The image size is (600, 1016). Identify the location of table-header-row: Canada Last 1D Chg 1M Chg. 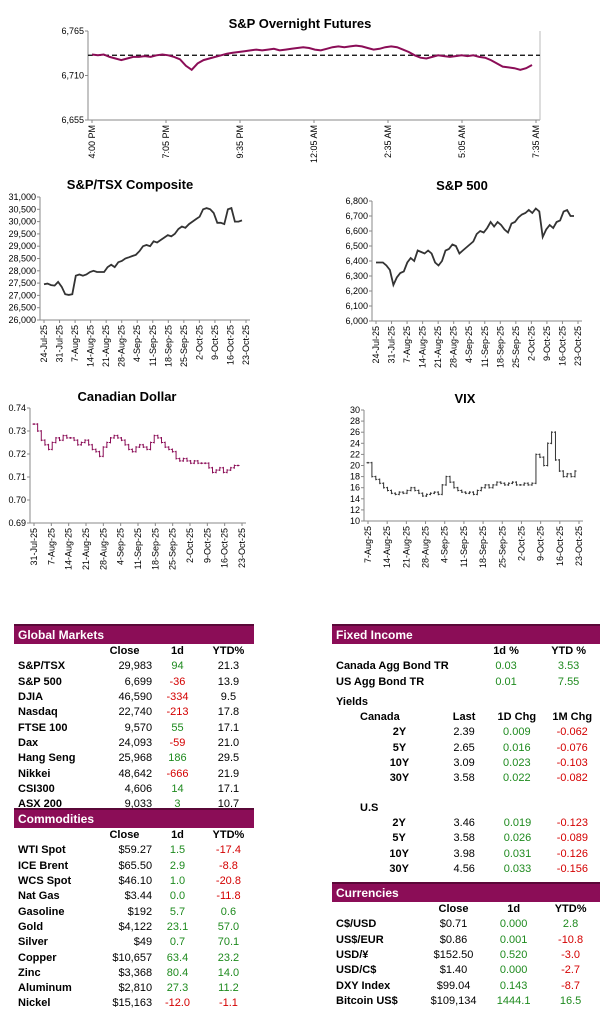
(466, 717).